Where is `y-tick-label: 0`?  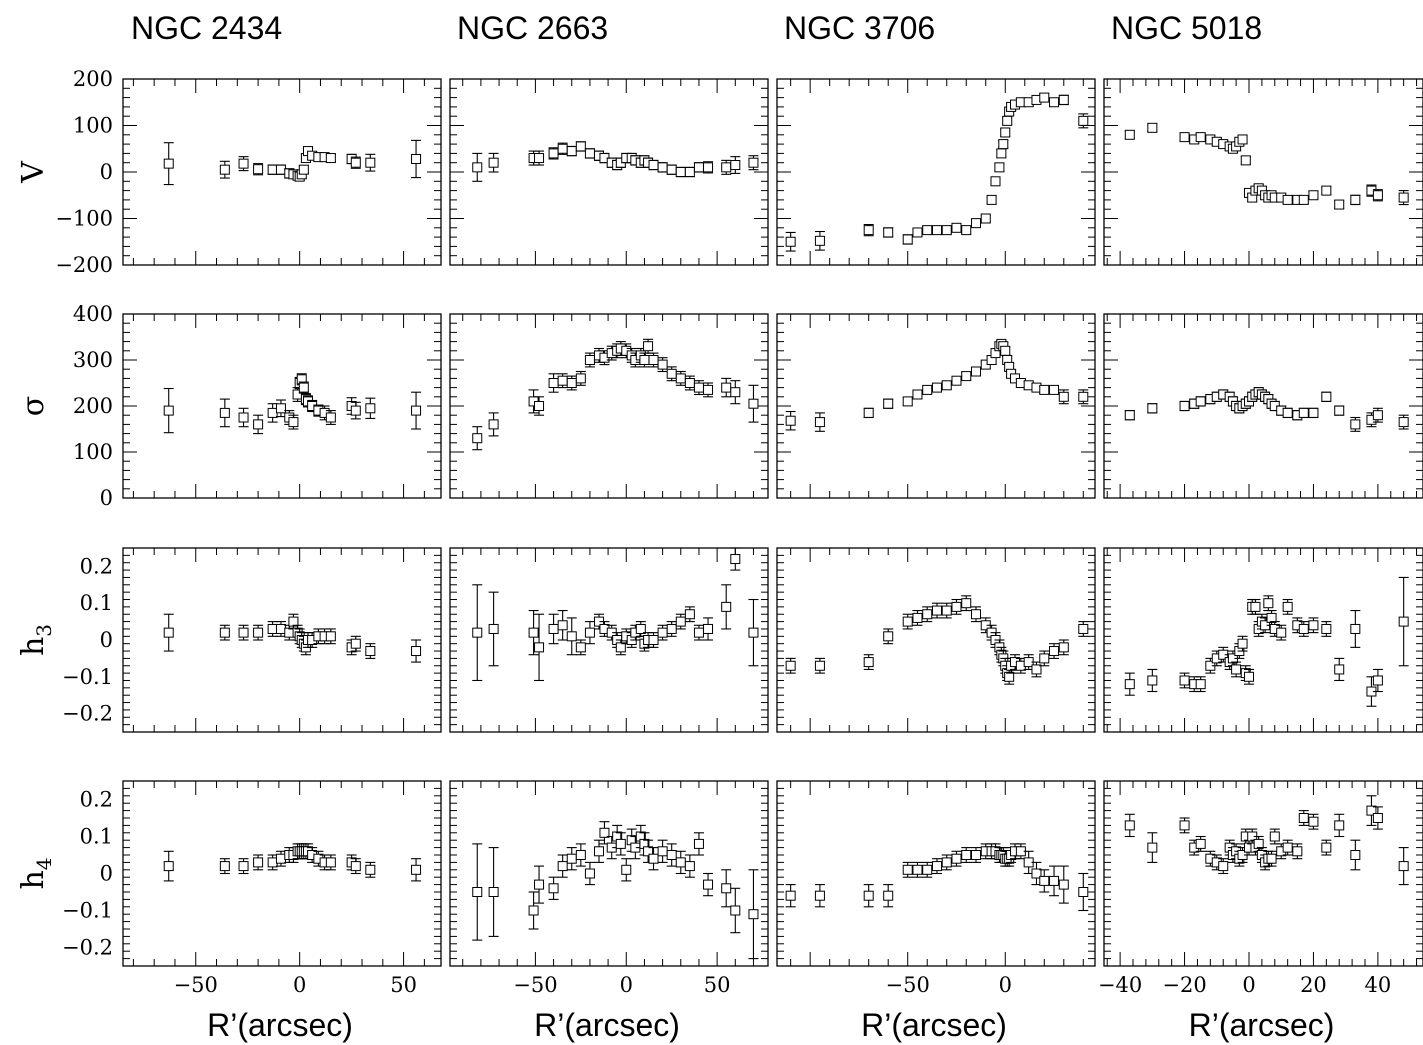
y-tick-label: 0 is located at coordinates (106, 172).